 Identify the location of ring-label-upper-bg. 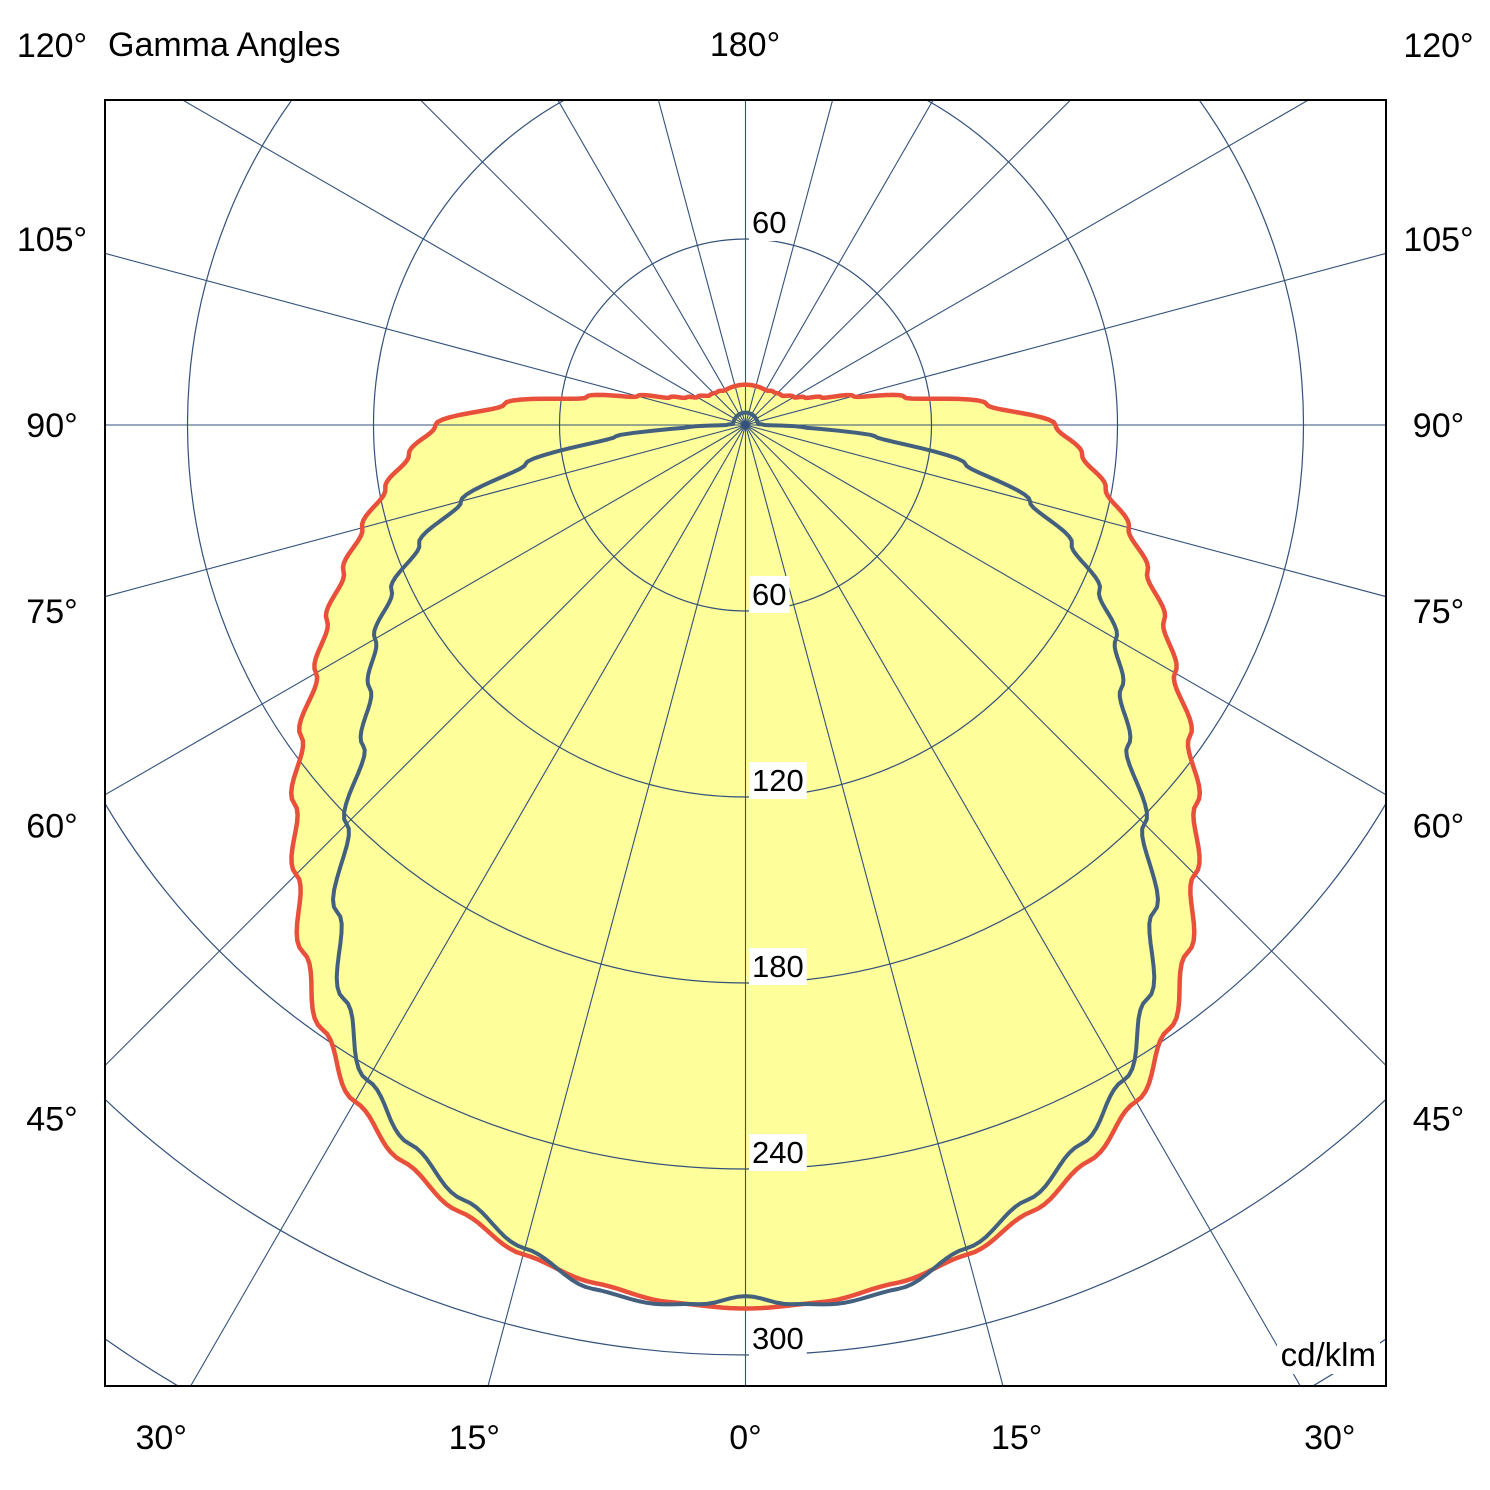
(769, 222).